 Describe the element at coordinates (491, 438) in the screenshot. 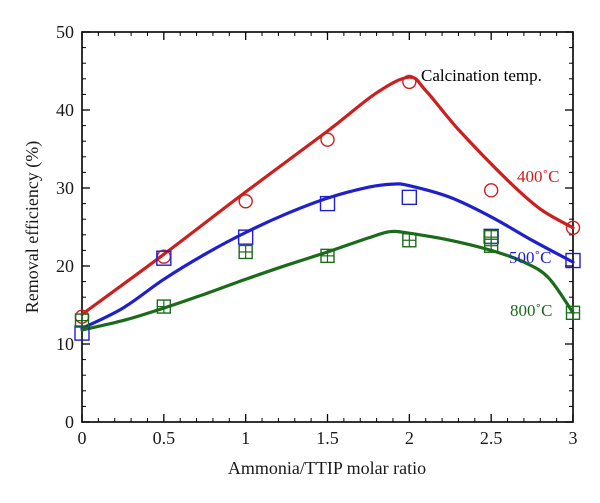

I see `x-tick-label: 2.5` at that location.